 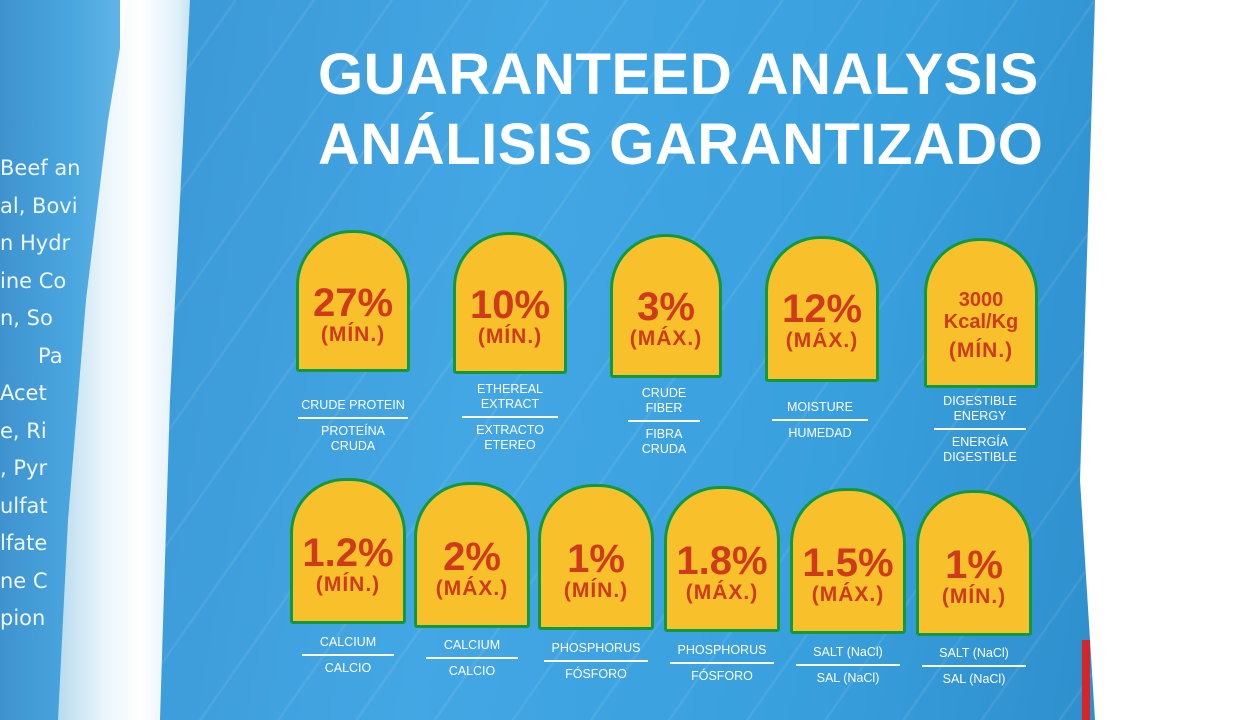 I want to click on badge-value: 3%, so click(x=666, y=307).